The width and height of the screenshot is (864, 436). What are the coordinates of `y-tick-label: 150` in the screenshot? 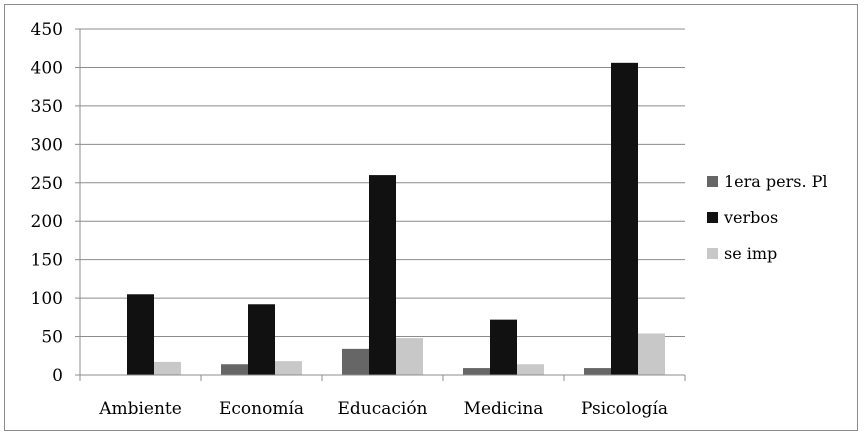 It's located at (47, 261).